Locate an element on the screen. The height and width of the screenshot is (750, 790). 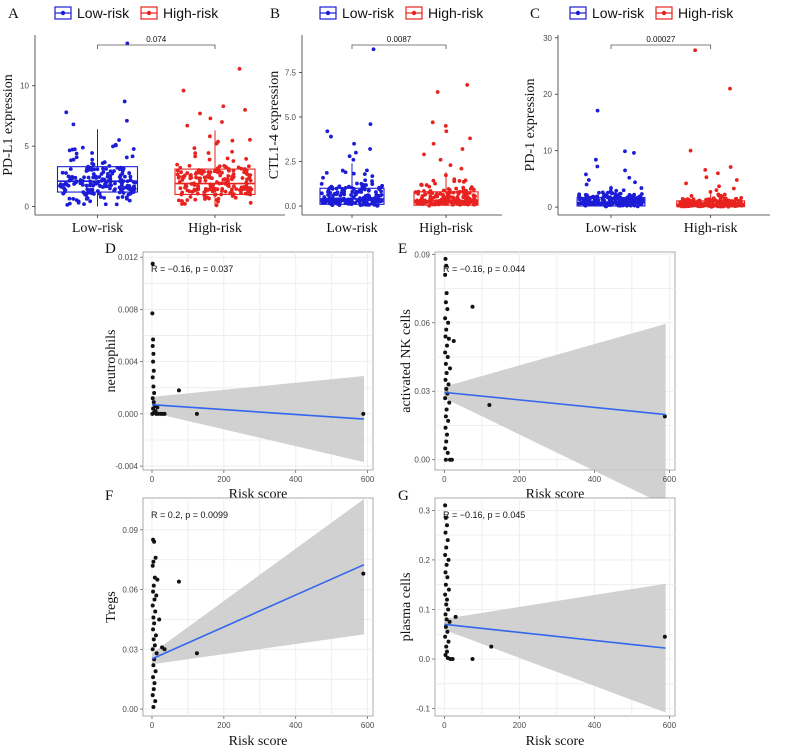
significance-bracket is located at coordinates (399, 46).